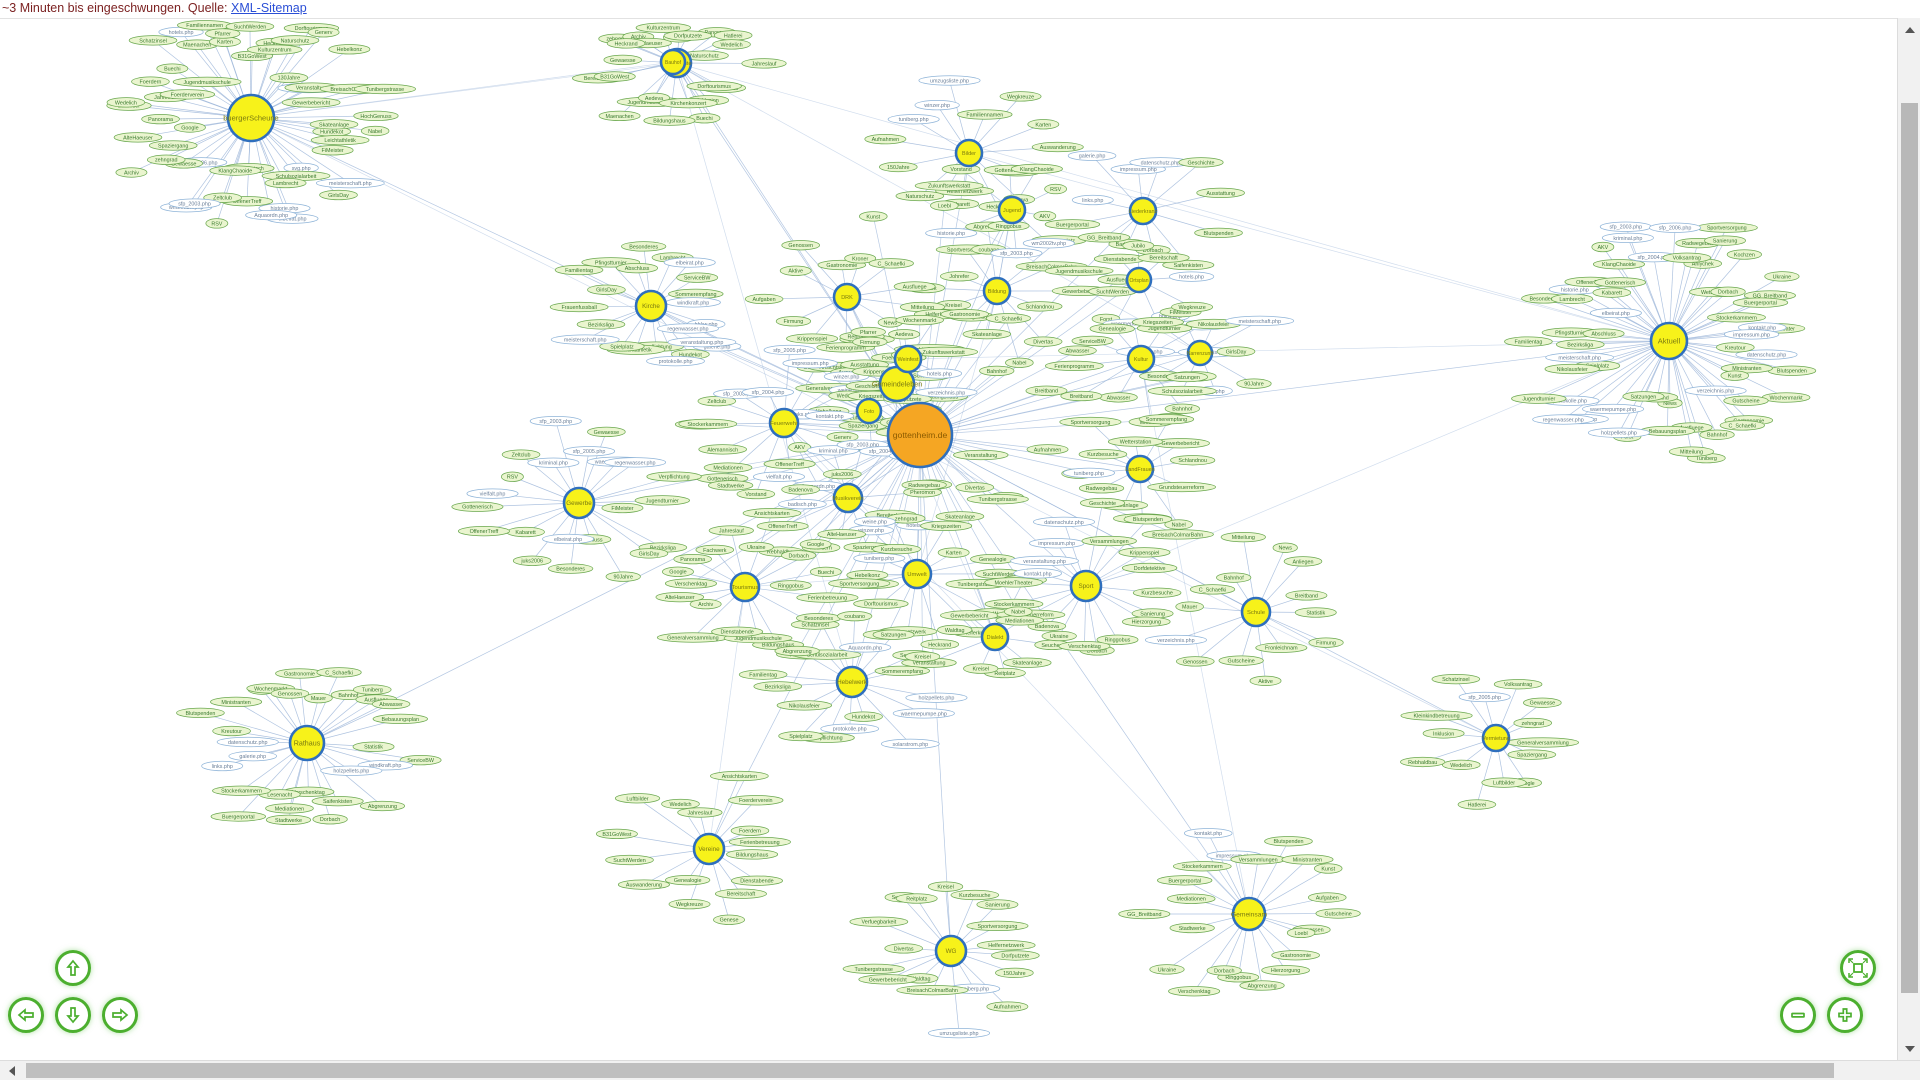 Image resolution: width=1920 pixels, height=1080 pixels. Describe the element at coordinates (874, 521) in the screenshot. I see `graph-leaf-node: weine.php` at that location.